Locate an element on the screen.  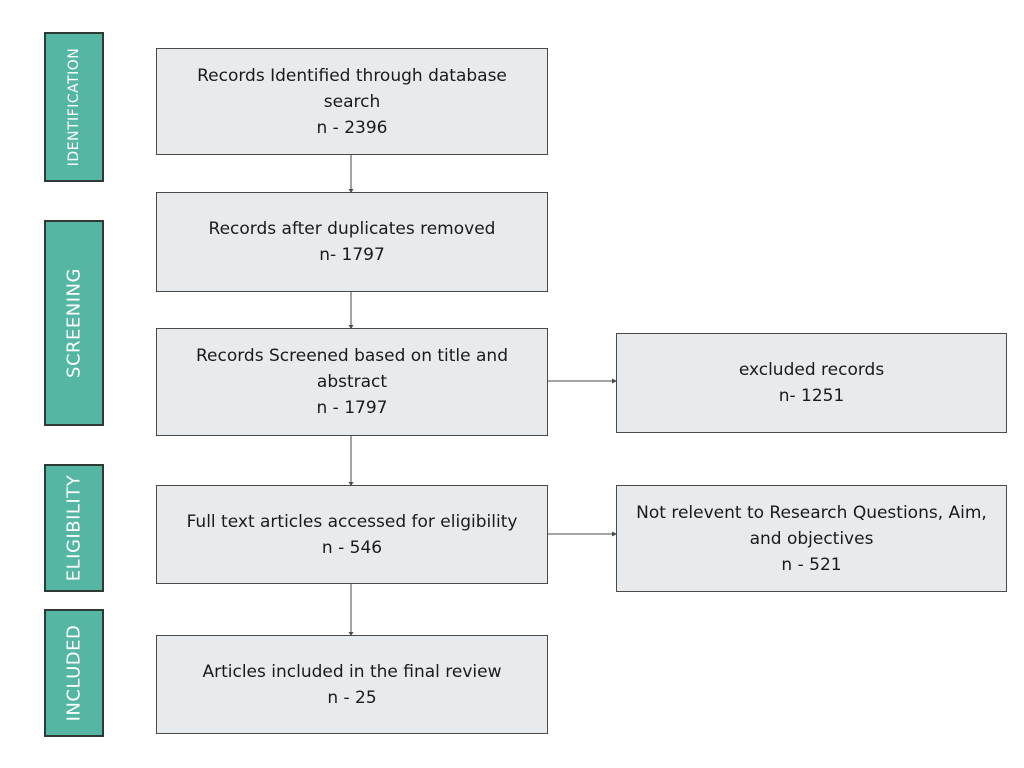
box-not-relevant-line2: and objectives is located at coordinates (811, 538).